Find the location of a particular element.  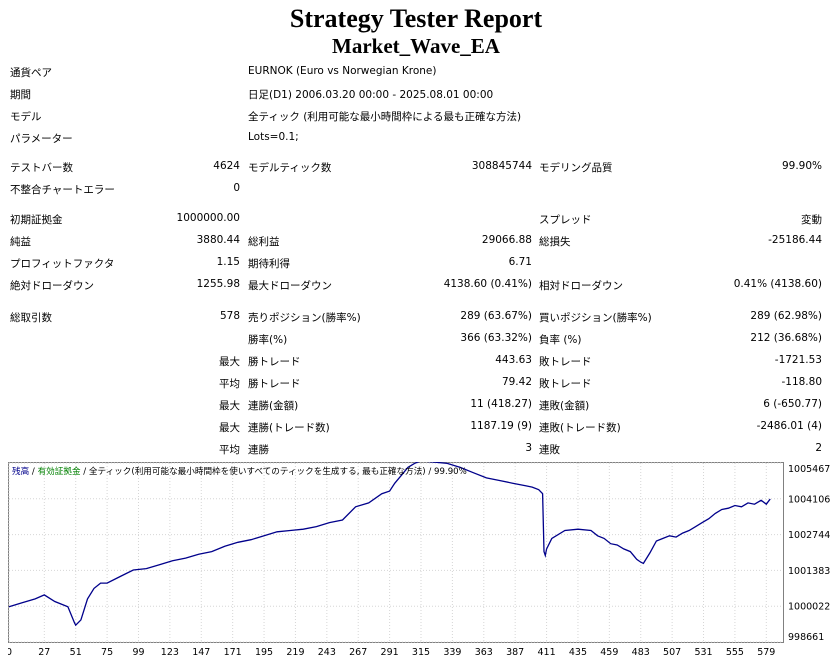

profit-trades-value: 366 (63.32%) is located at coordinates (496, 338).